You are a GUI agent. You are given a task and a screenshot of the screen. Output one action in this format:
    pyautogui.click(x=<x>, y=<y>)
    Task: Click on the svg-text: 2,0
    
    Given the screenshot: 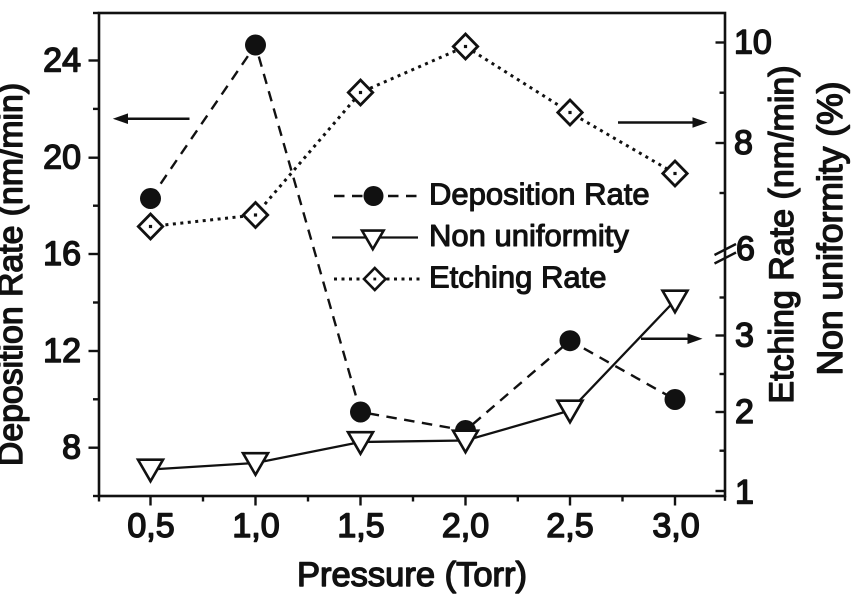 What is the action you would take?
    pyautogui.click(x=465, y=526)
    